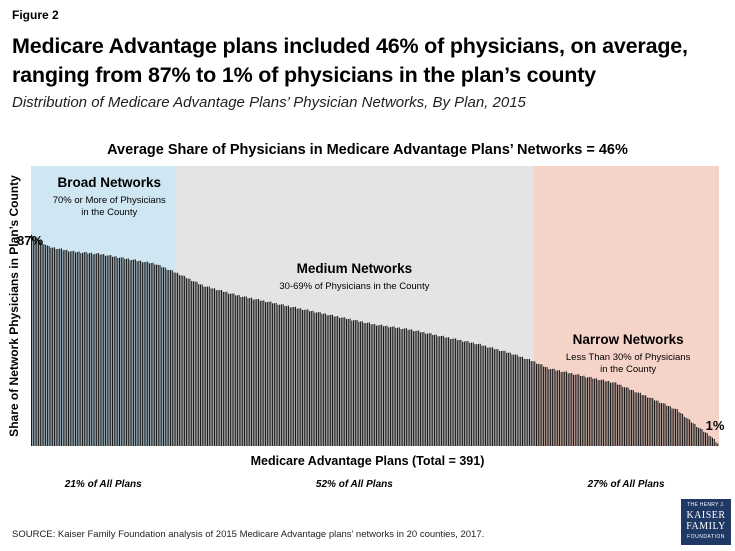  Describe the element at coordinates (30, 240) in the screenshot. I see `max-value-label: 87%` at that location.